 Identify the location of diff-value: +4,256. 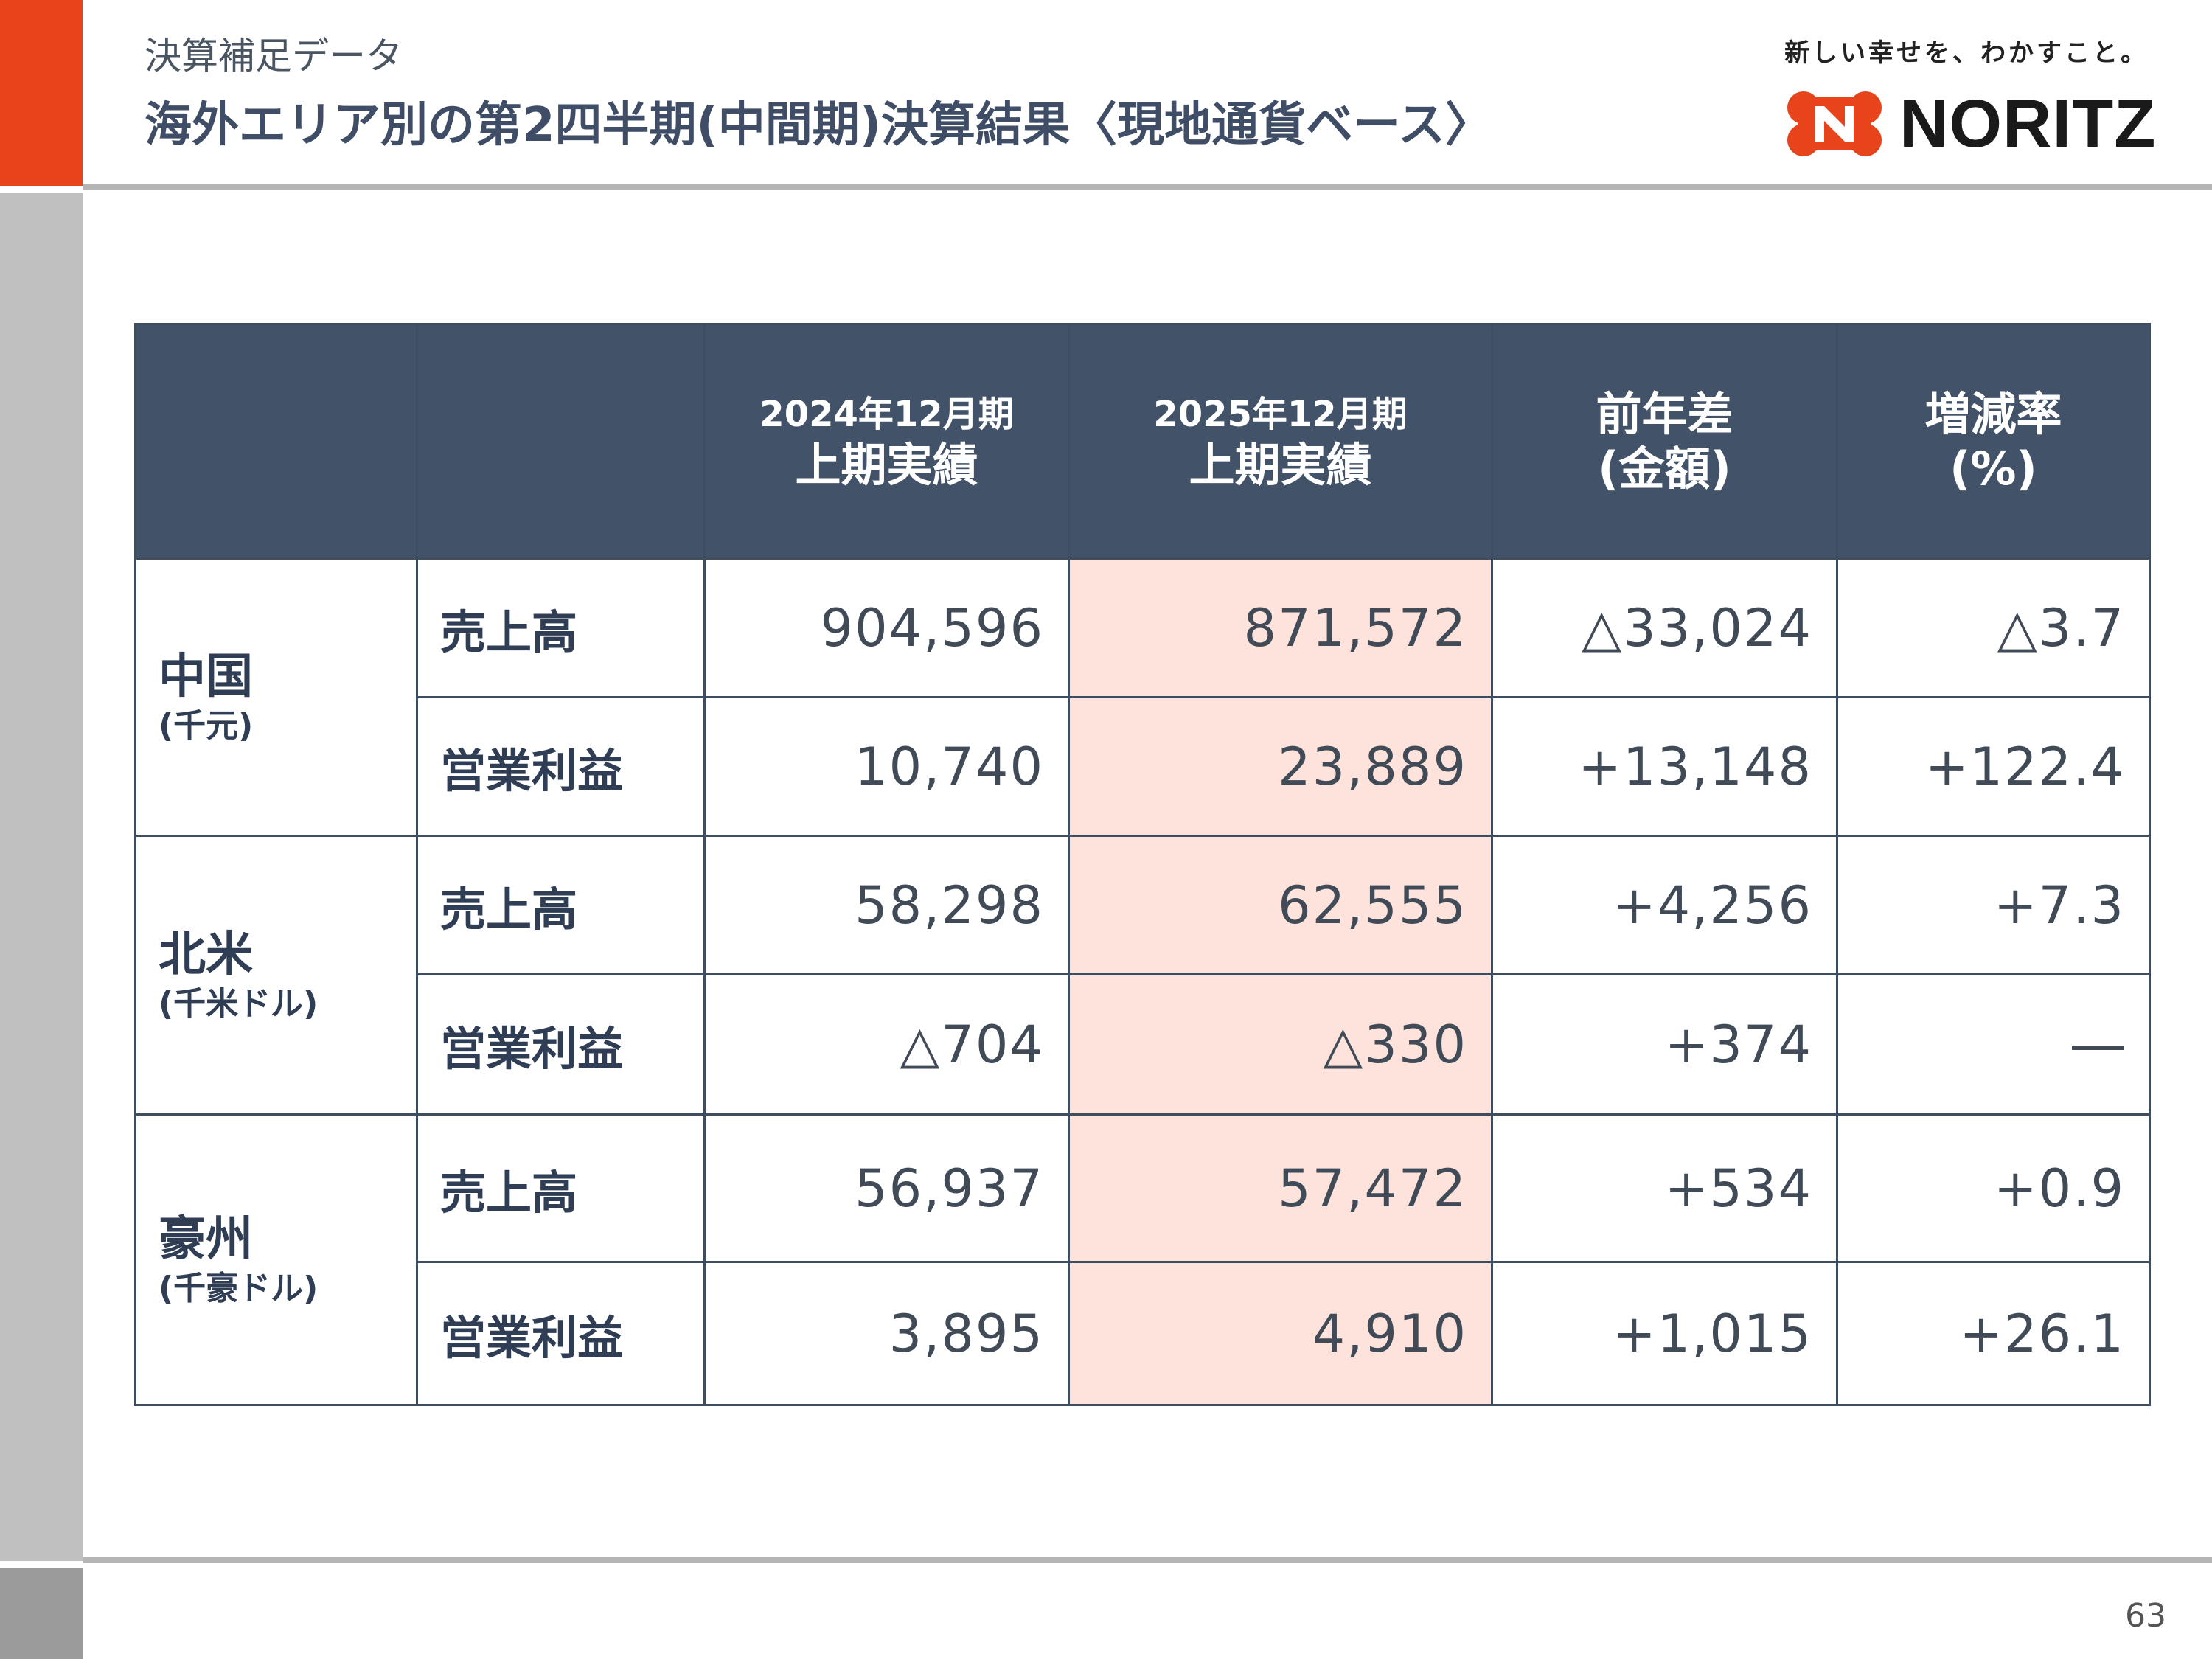
(1664, 905).